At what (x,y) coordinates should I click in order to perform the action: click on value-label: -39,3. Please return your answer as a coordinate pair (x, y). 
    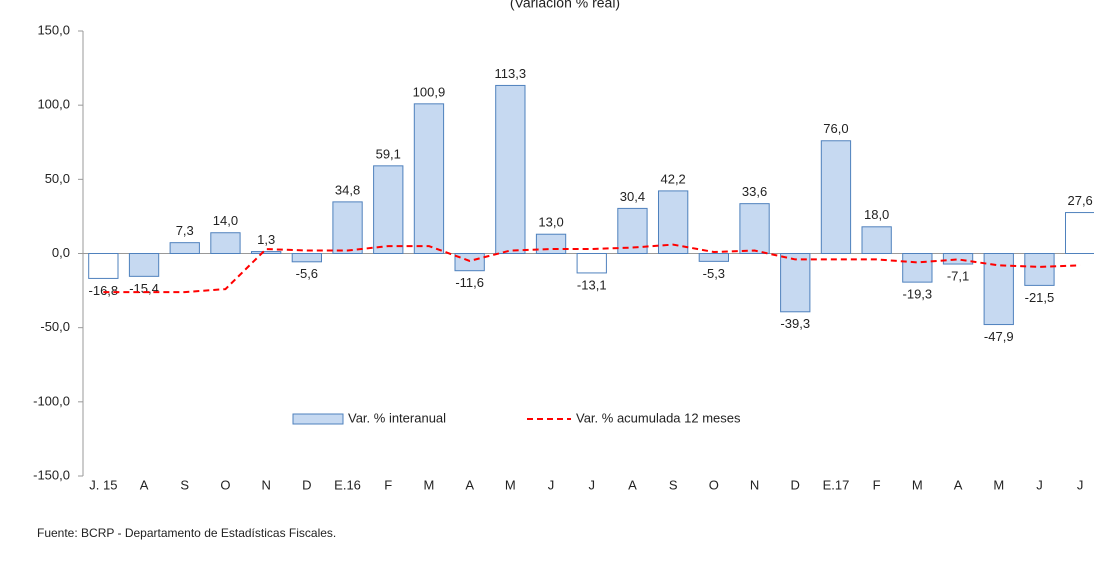
    Looking at the image, I should click on (795, 323).